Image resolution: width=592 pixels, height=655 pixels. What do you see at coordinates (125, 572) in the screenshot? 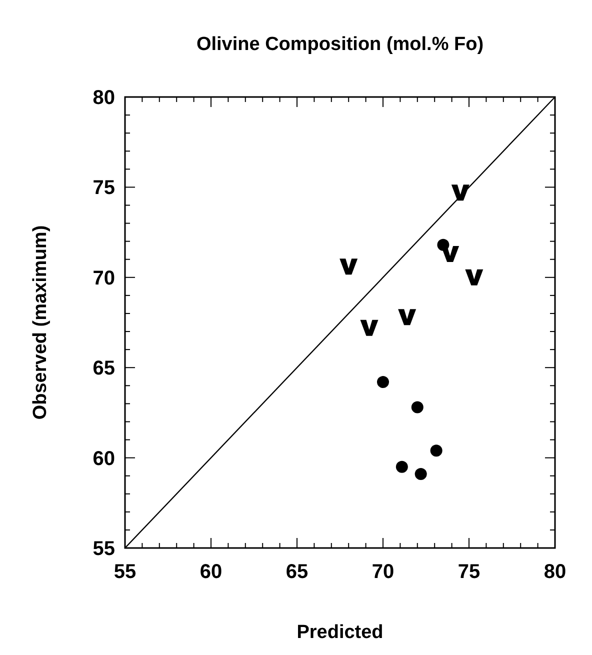
I see `x-tick-label: 55` at bounding box center [125, 572].